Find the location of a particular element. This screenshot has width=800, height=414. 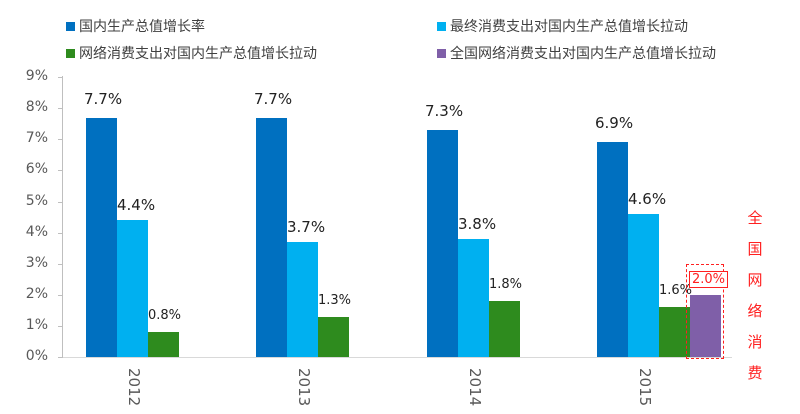

annotation-char: 费 is located at coordinates (755, 373).